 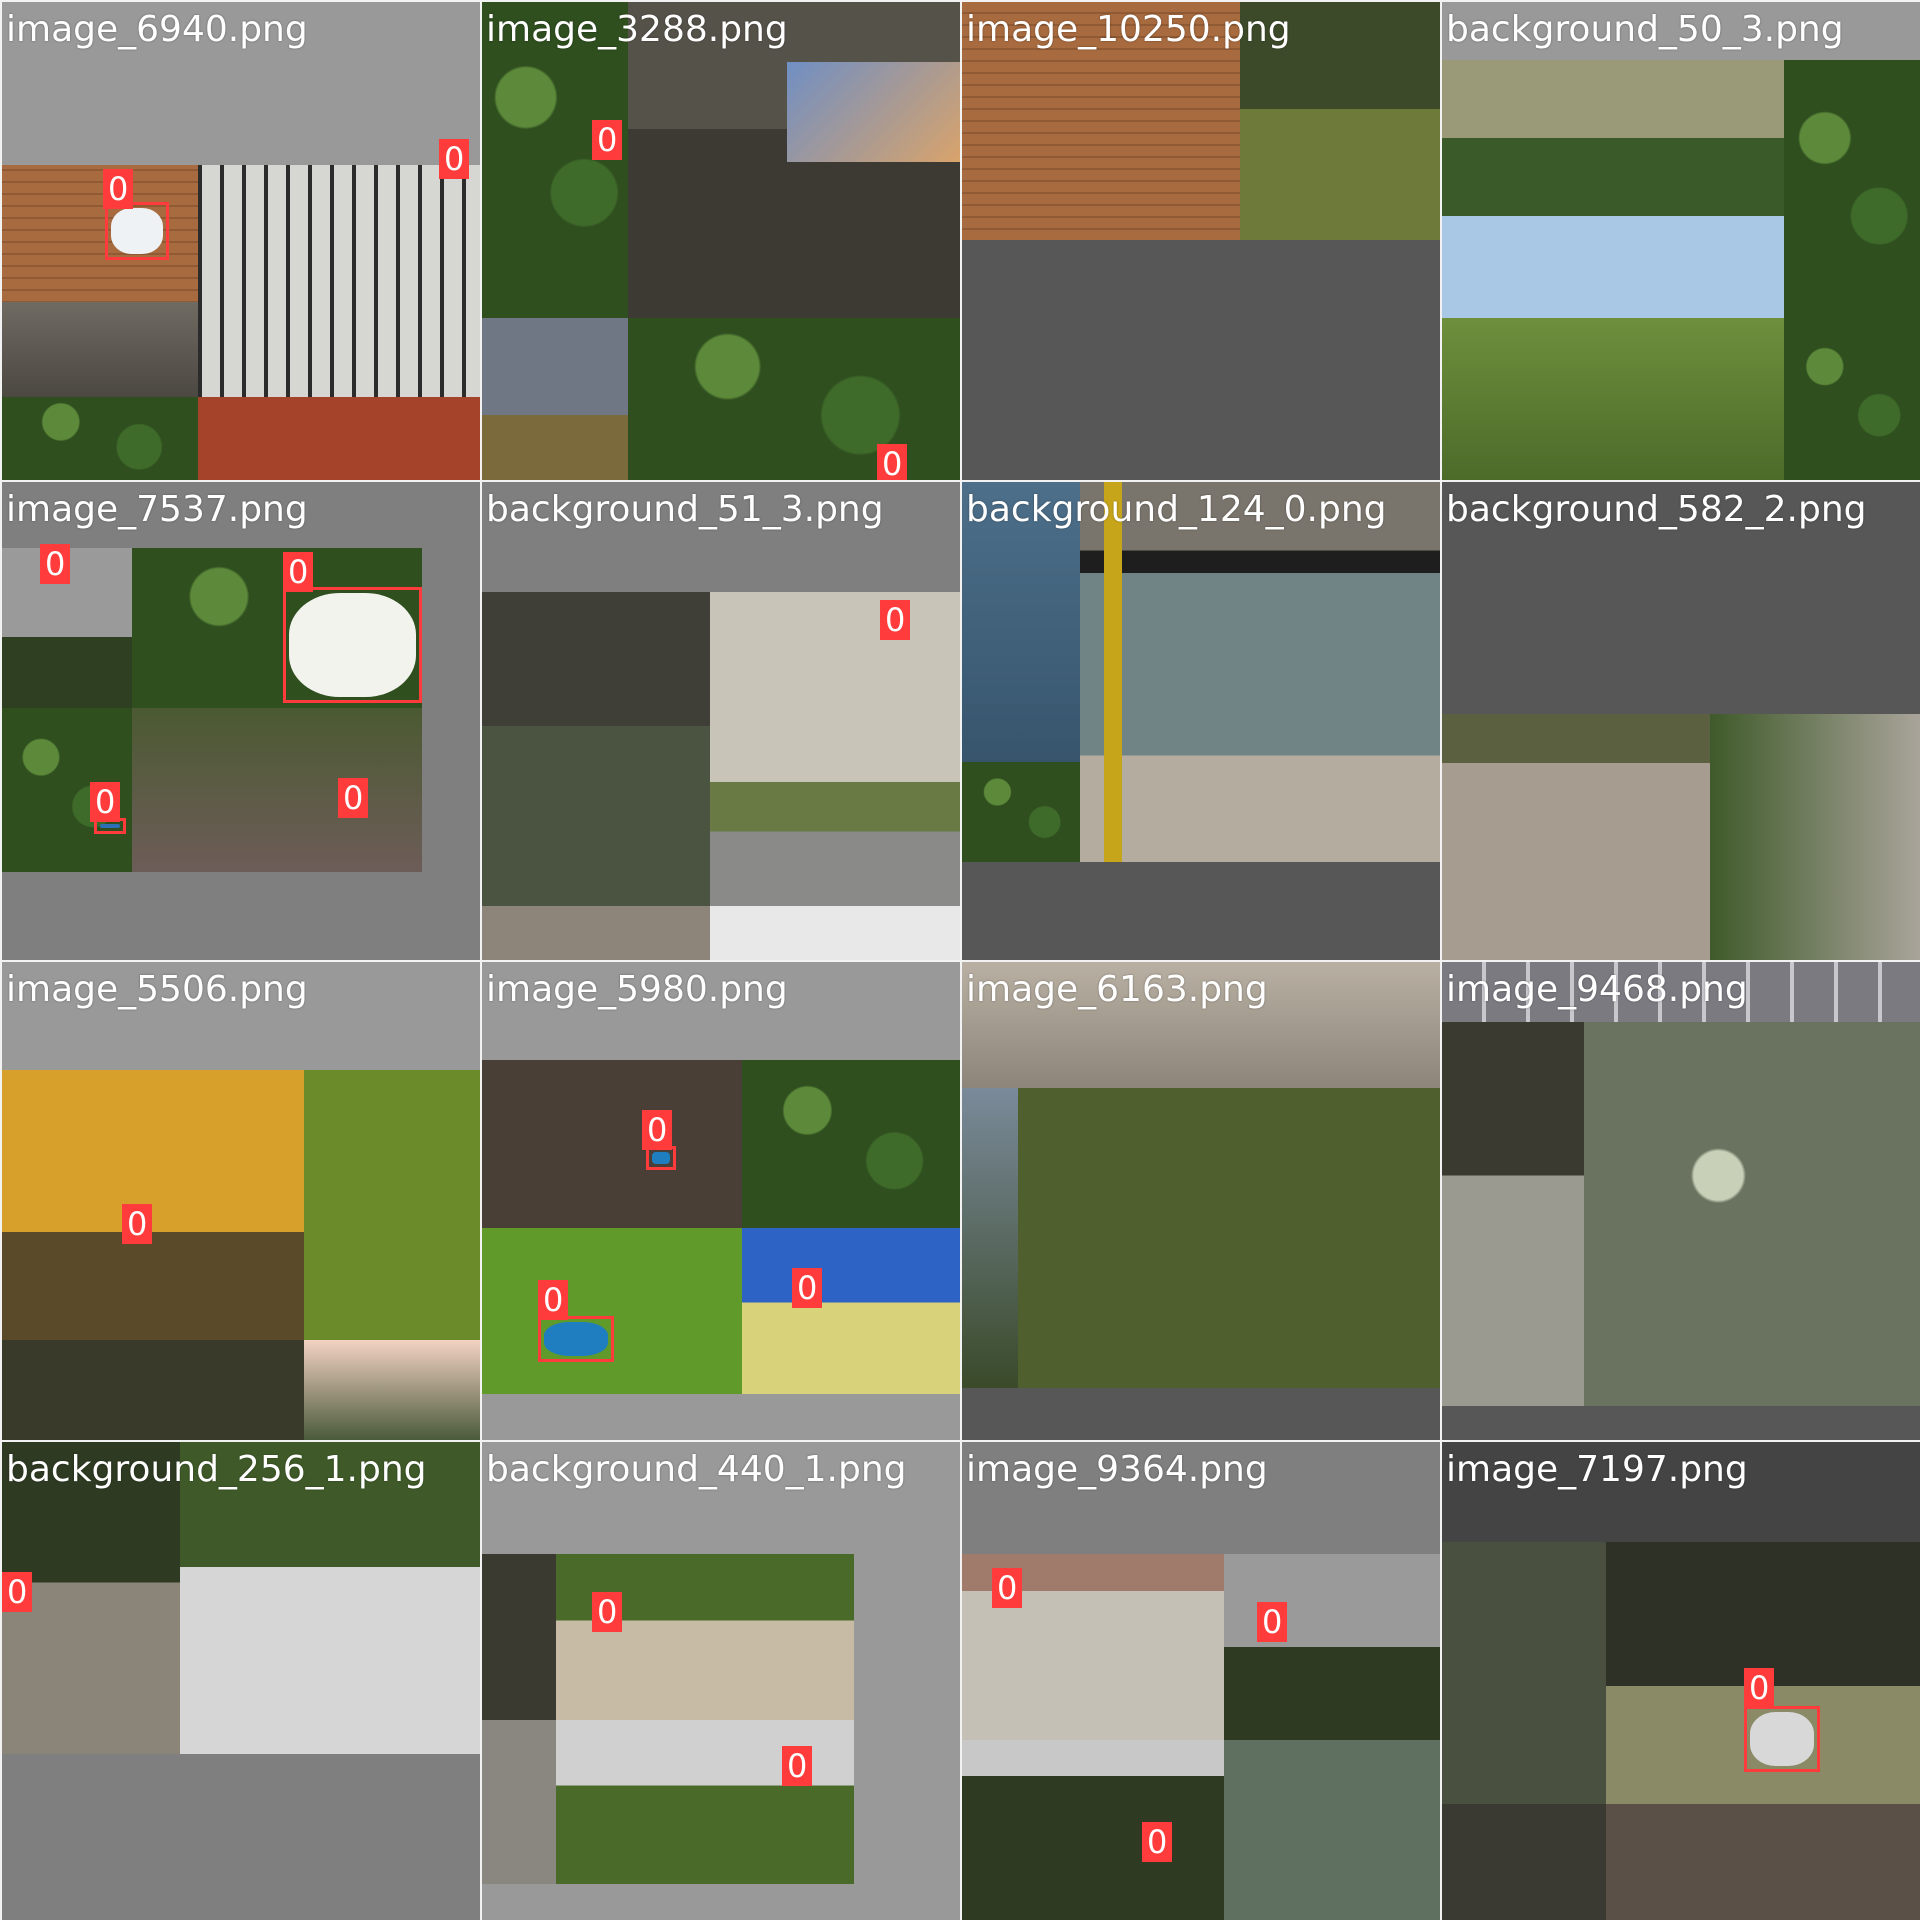 I want to click on photo-cliff, so click(x=1815, y=837).